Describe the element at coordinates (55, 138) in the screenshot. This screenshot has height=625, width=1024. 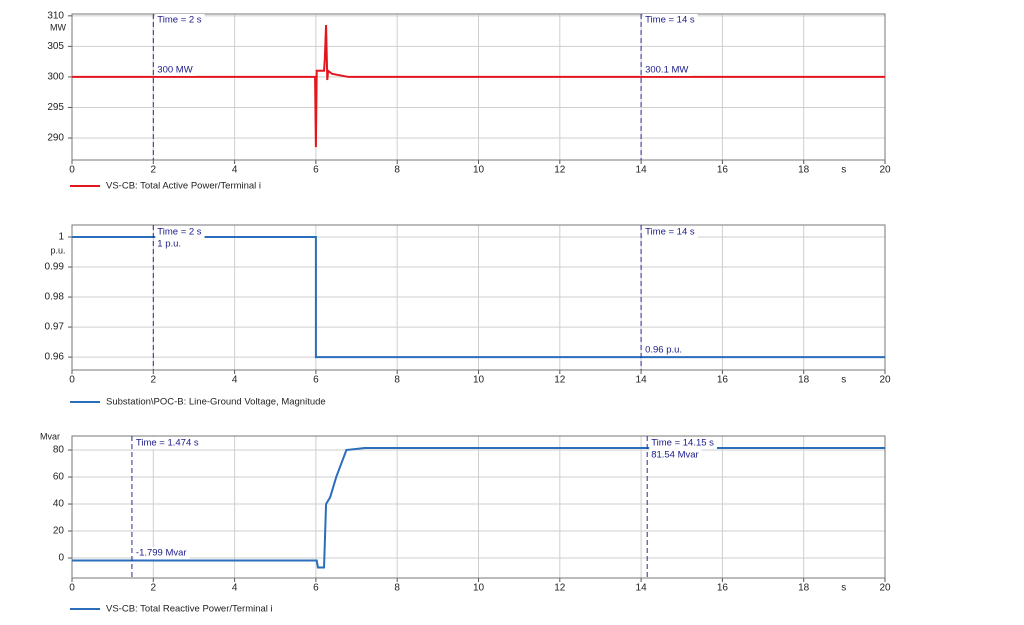
I see `y-tick-label: 290` at that location.